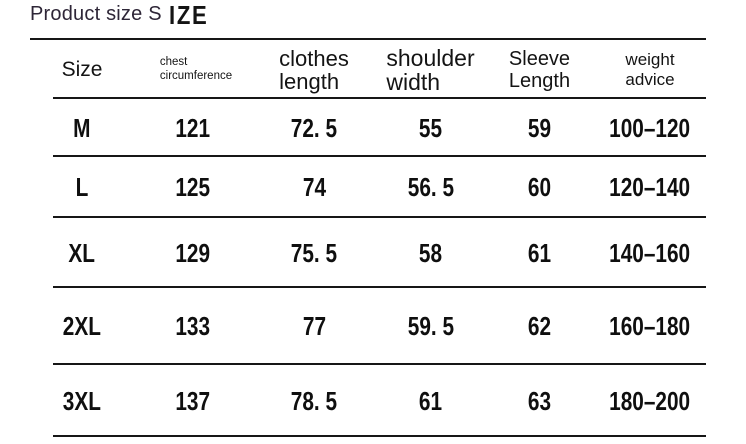 Image resolution: width=746 pixels, height=444 pixels. I want to click on column-header-sleeve-length: Sleeve Length, so click(539, 69).